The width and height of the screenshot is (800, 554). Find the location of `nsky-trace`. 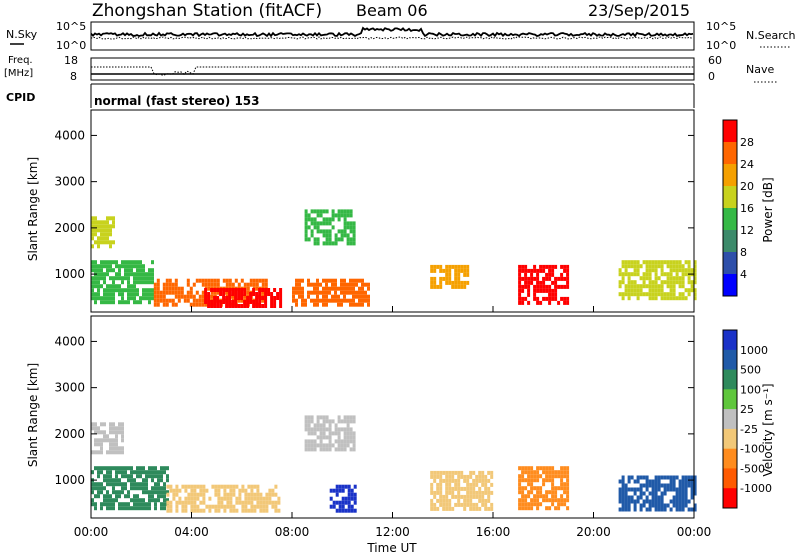

nsky-trace is located at coordinates (392, 32).